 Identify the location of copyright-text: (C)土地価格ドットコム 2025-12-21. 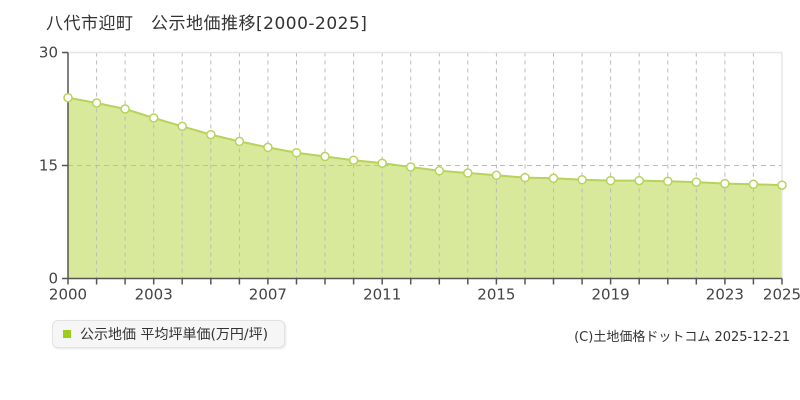
(682, 337).